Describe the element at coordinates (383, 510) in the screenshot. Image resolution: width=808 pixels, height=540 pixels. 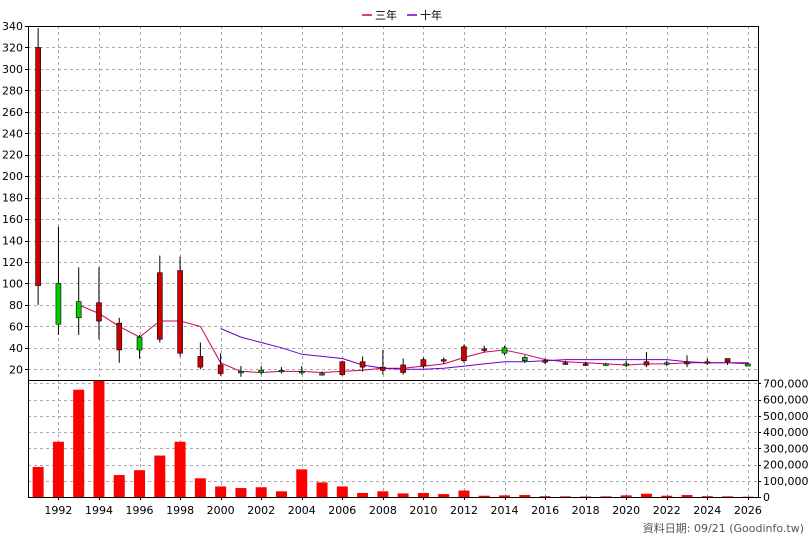
I see `x-tick-label: 2008` at that location.